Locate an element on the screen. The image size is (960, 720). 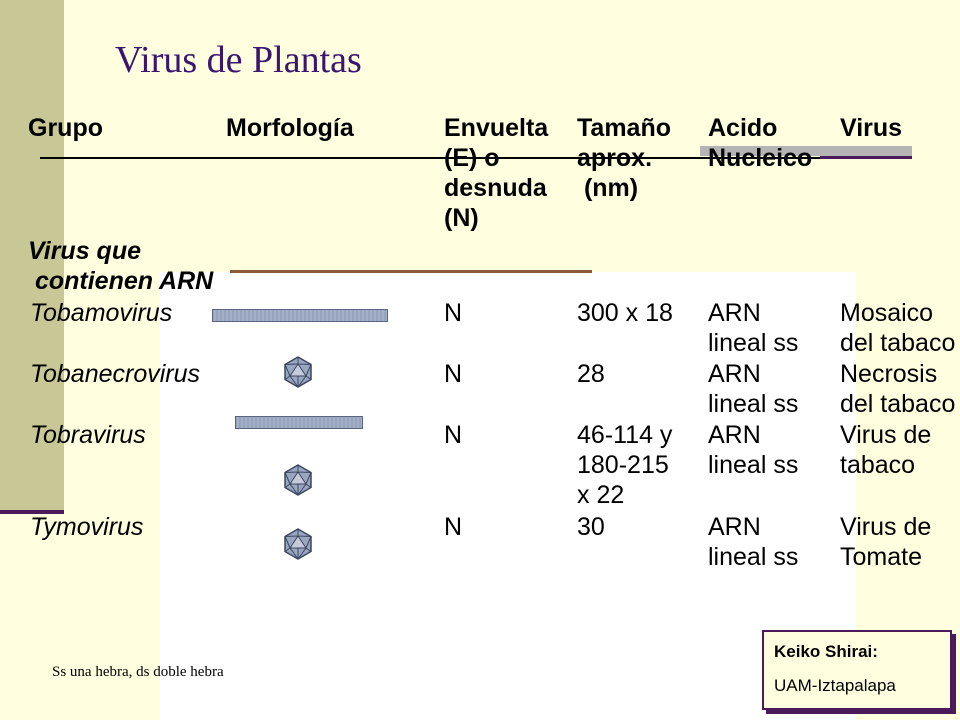
row-virus-line: Tomate is located at coordinates (881, 557).